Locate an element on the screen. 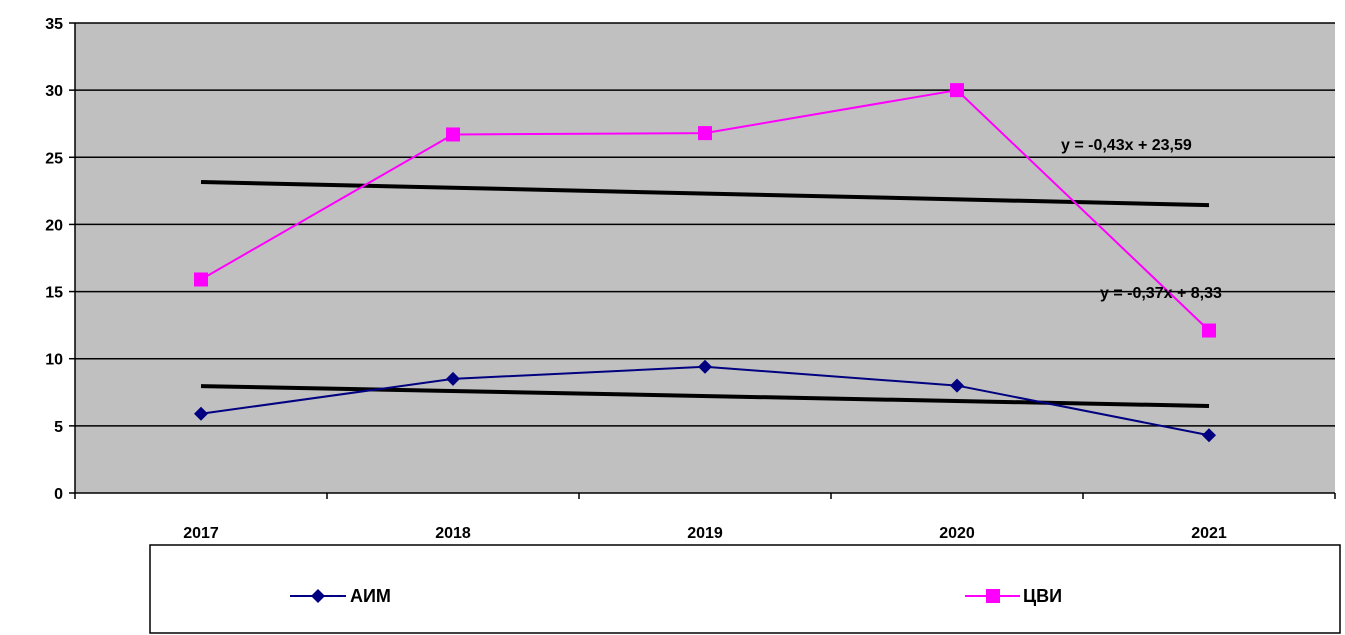 Image resolution: width=1345 pixels, height=635 pixels. point-cvi-2020 is located at coordinates (957, 90).